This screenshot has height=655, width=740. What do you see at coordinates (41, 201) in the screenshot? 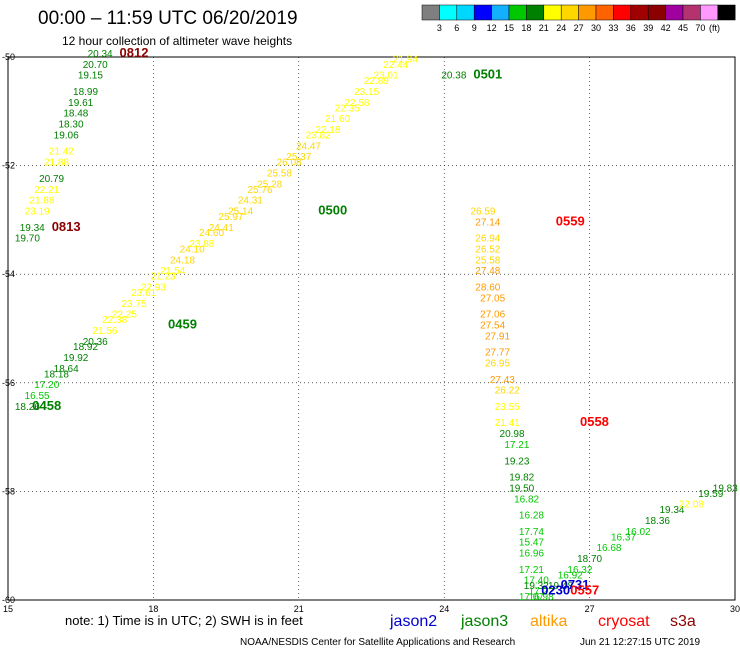
I see `wave-height-point: 21.88` at bounding box center [41, 201].